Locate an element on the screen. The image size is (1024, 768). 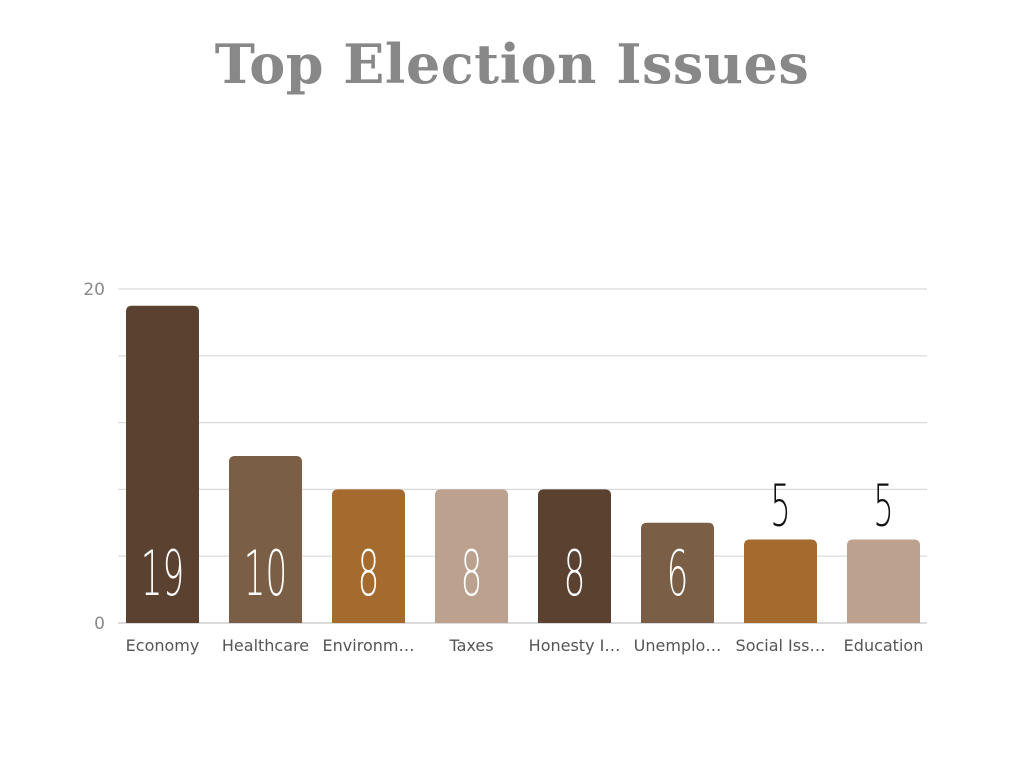
bar-unemplo is located at coordinates (677, 572).